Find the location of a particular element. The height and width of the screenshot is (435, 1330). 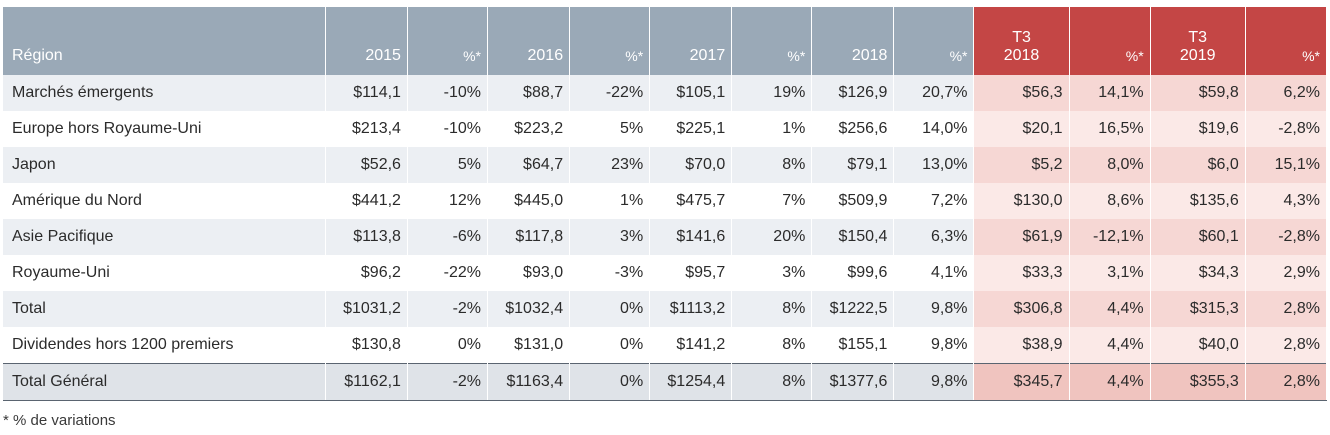

cell-v2015: $441,2 is located at coordinates (366, 201).